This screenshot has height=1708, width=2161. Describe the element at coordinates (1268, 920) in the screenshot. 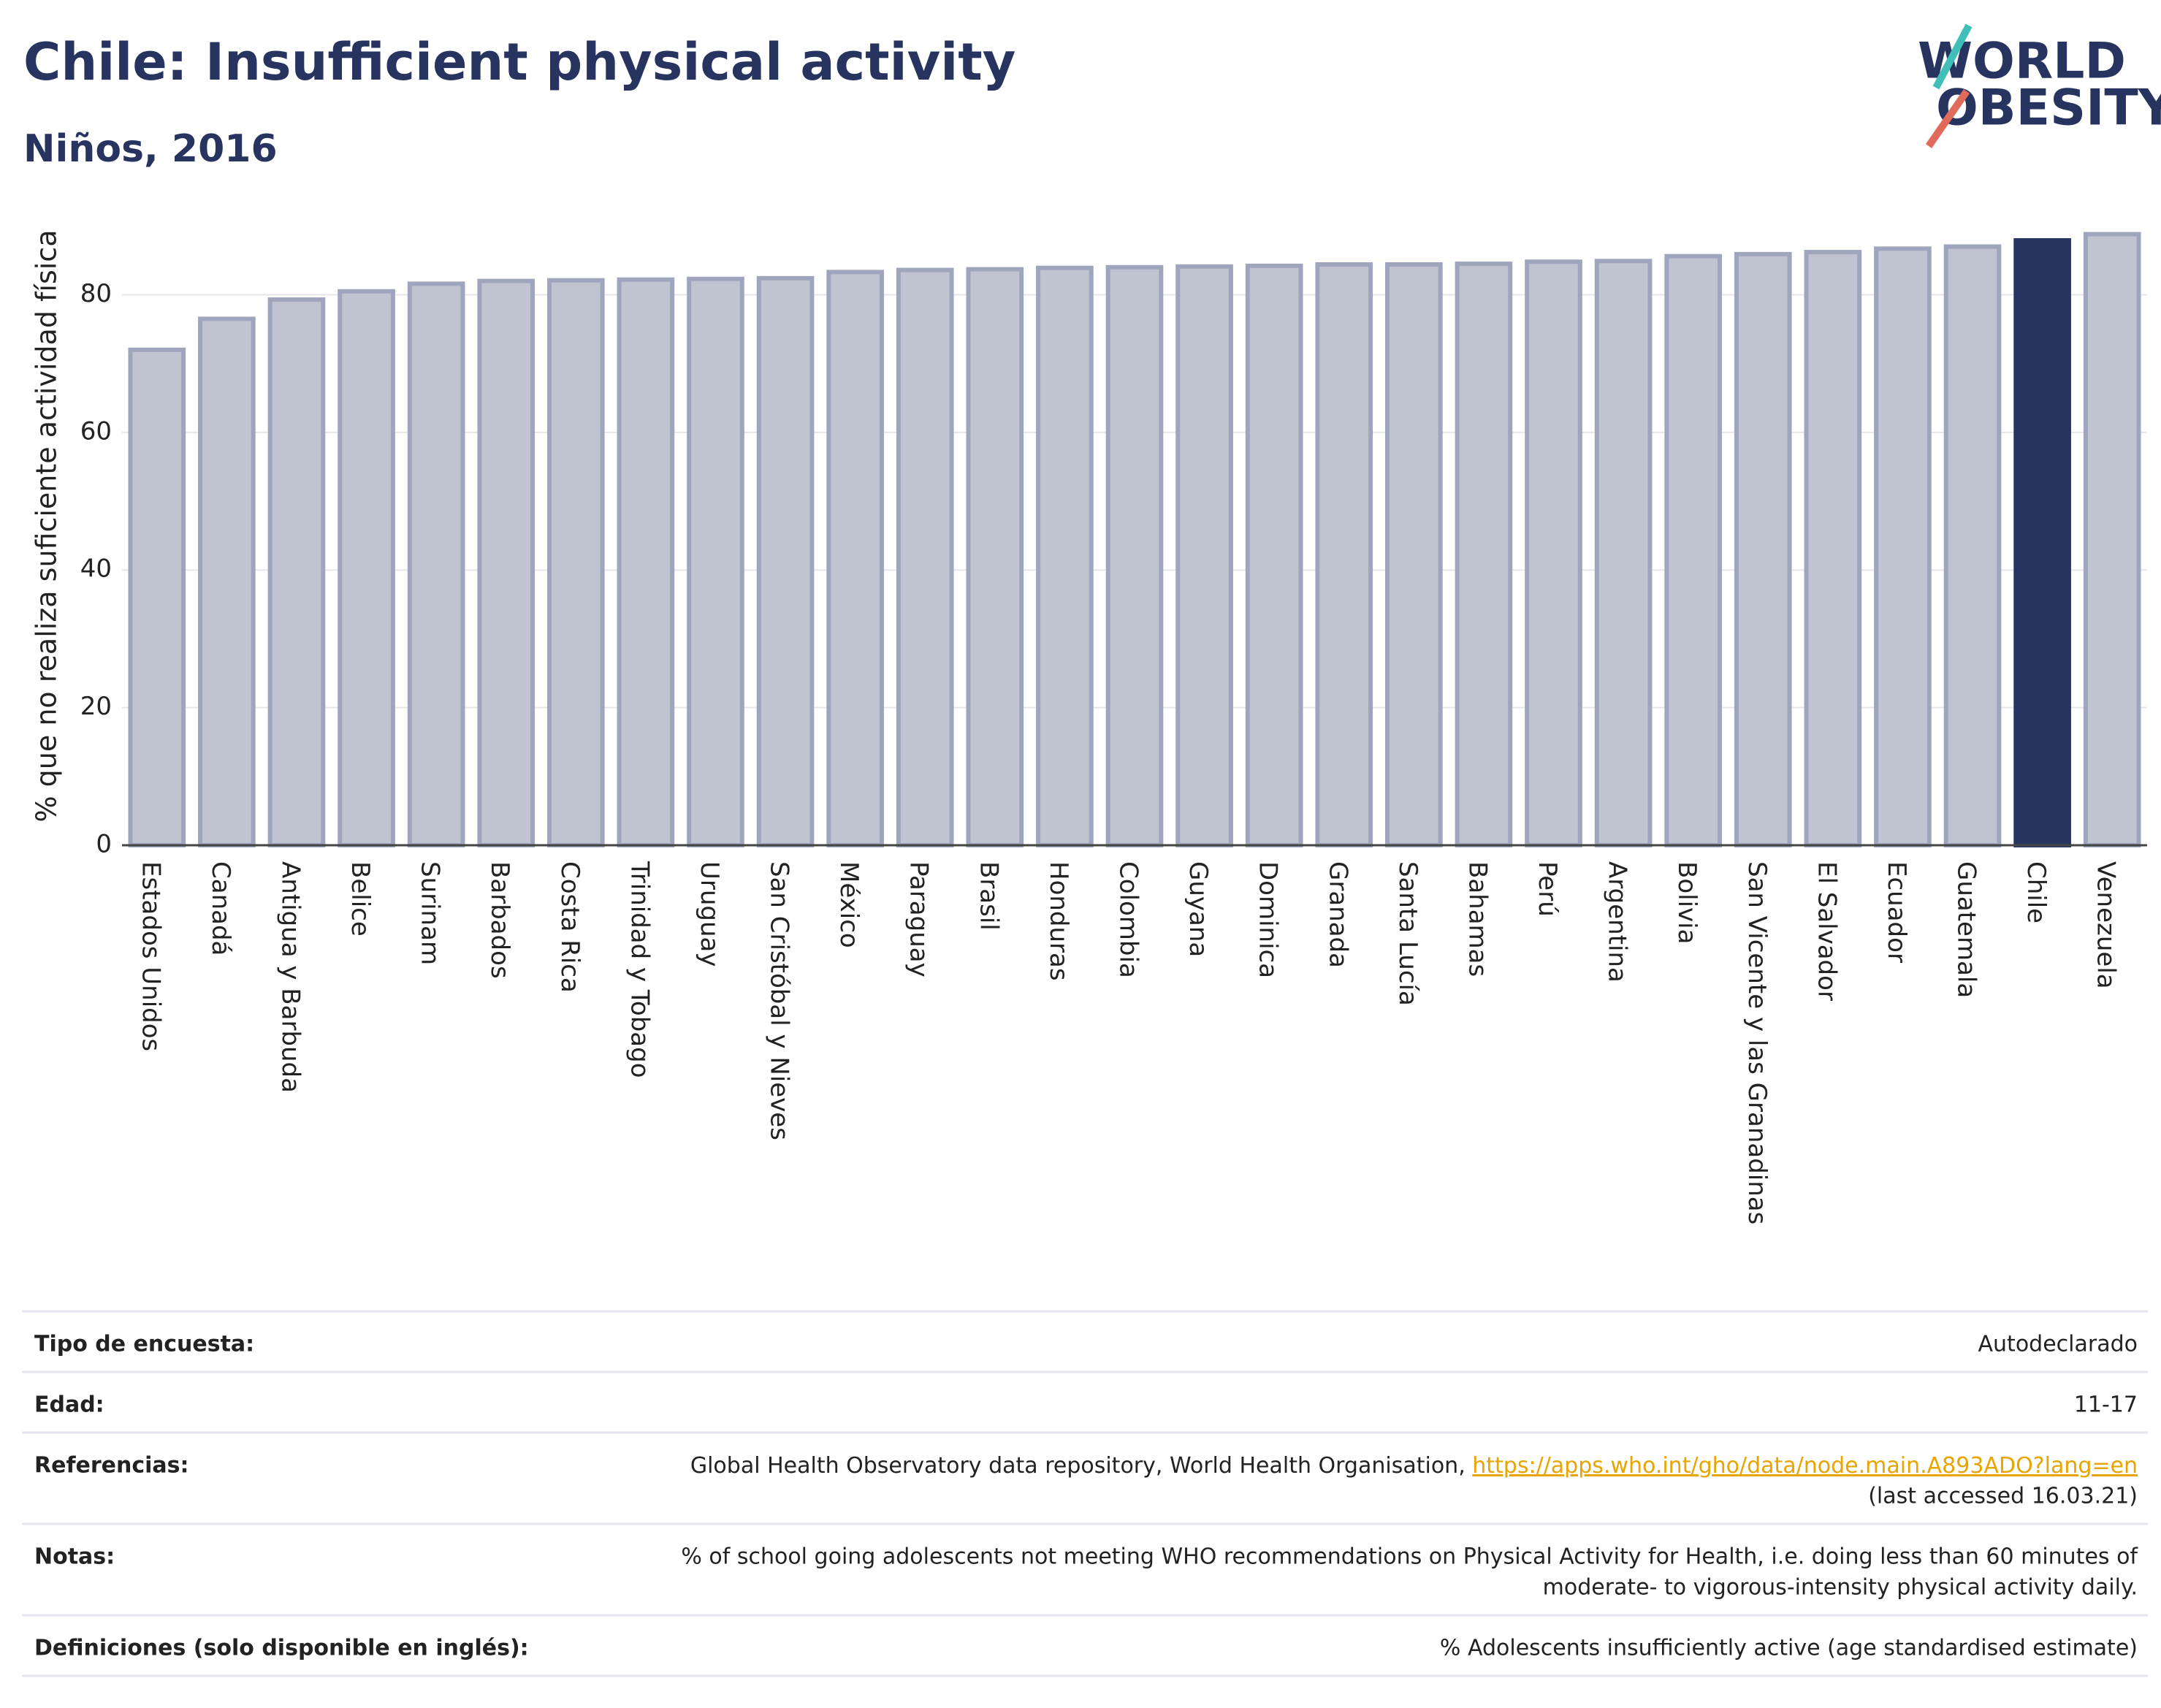

I see `x-tick-label: Dominica` at that location.